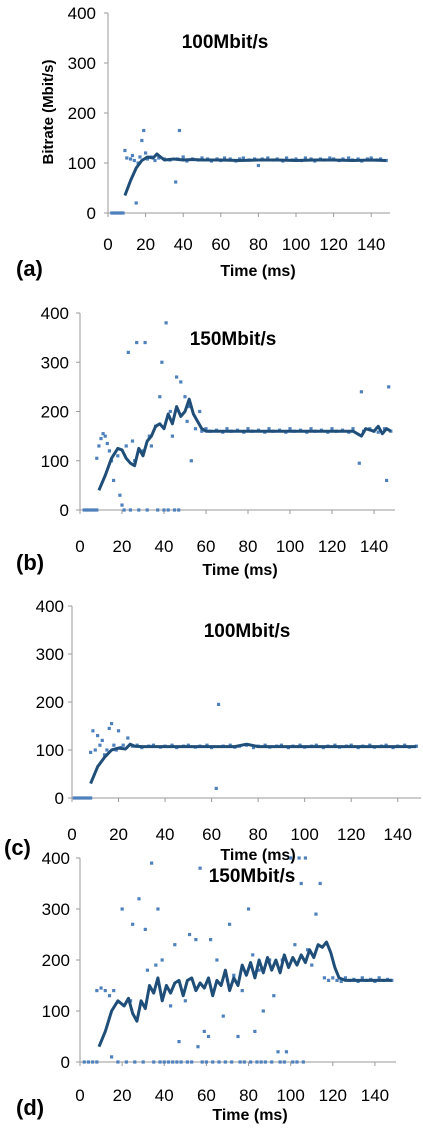  Describe the element at coordinates (48, 111) in the screenshot. I see `y-axis-label: Bitrate (Mbit/s)` at that location.